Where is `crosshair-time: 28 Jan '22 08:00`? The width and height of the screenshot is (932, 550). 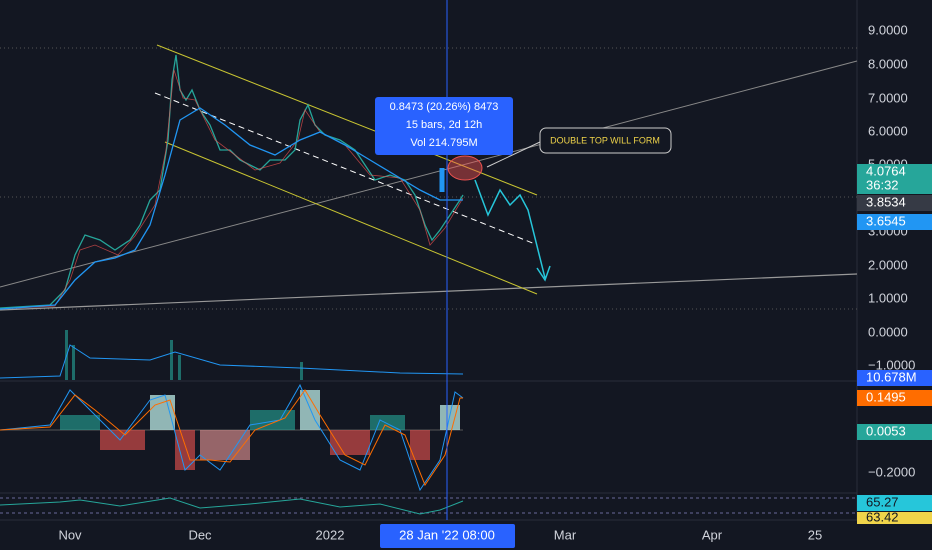 crosshair-time: 28 Jan '22 08:00 is located at coordinates (447, 534).